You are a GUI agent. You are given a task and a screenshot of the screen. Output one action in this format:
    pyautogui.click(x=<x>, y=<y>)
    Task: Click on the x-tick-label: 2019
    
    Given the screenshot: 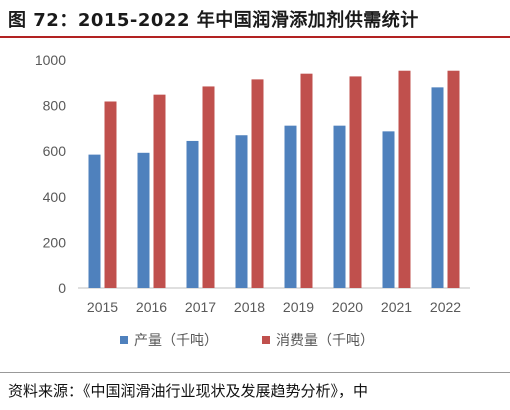 What is the action you would take?
    pyautogui.click(x=298, y=307)
    